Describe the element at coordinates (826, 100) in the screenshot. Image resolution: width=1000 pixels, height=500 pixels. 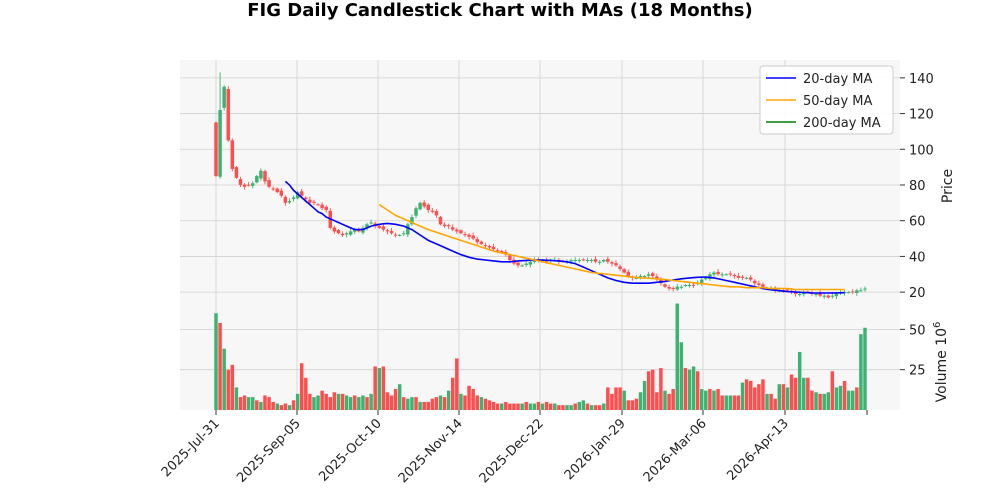
I see `legend-box` at that location.